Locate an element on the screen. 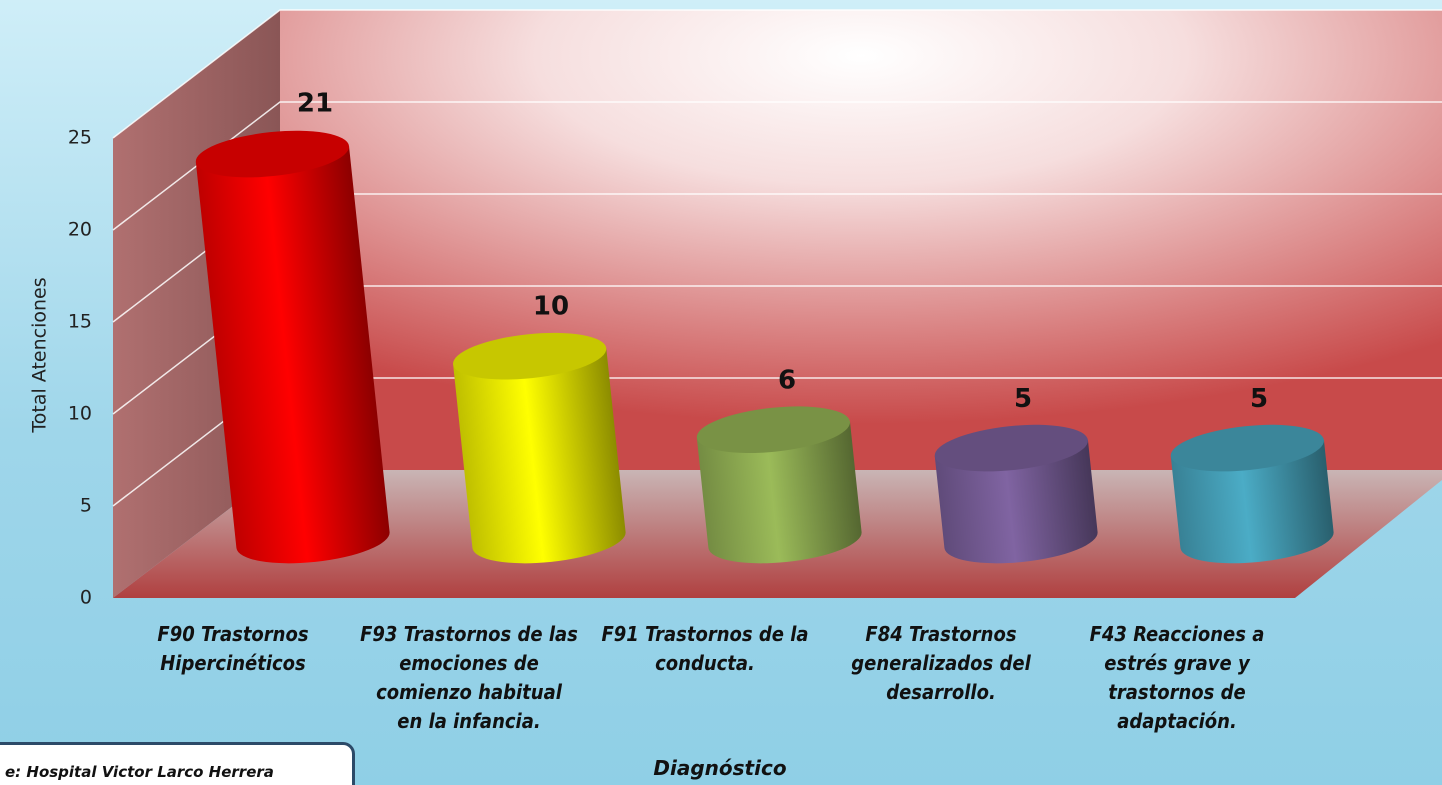  y-tick-label: 0 is located at coordinates (86, 598).